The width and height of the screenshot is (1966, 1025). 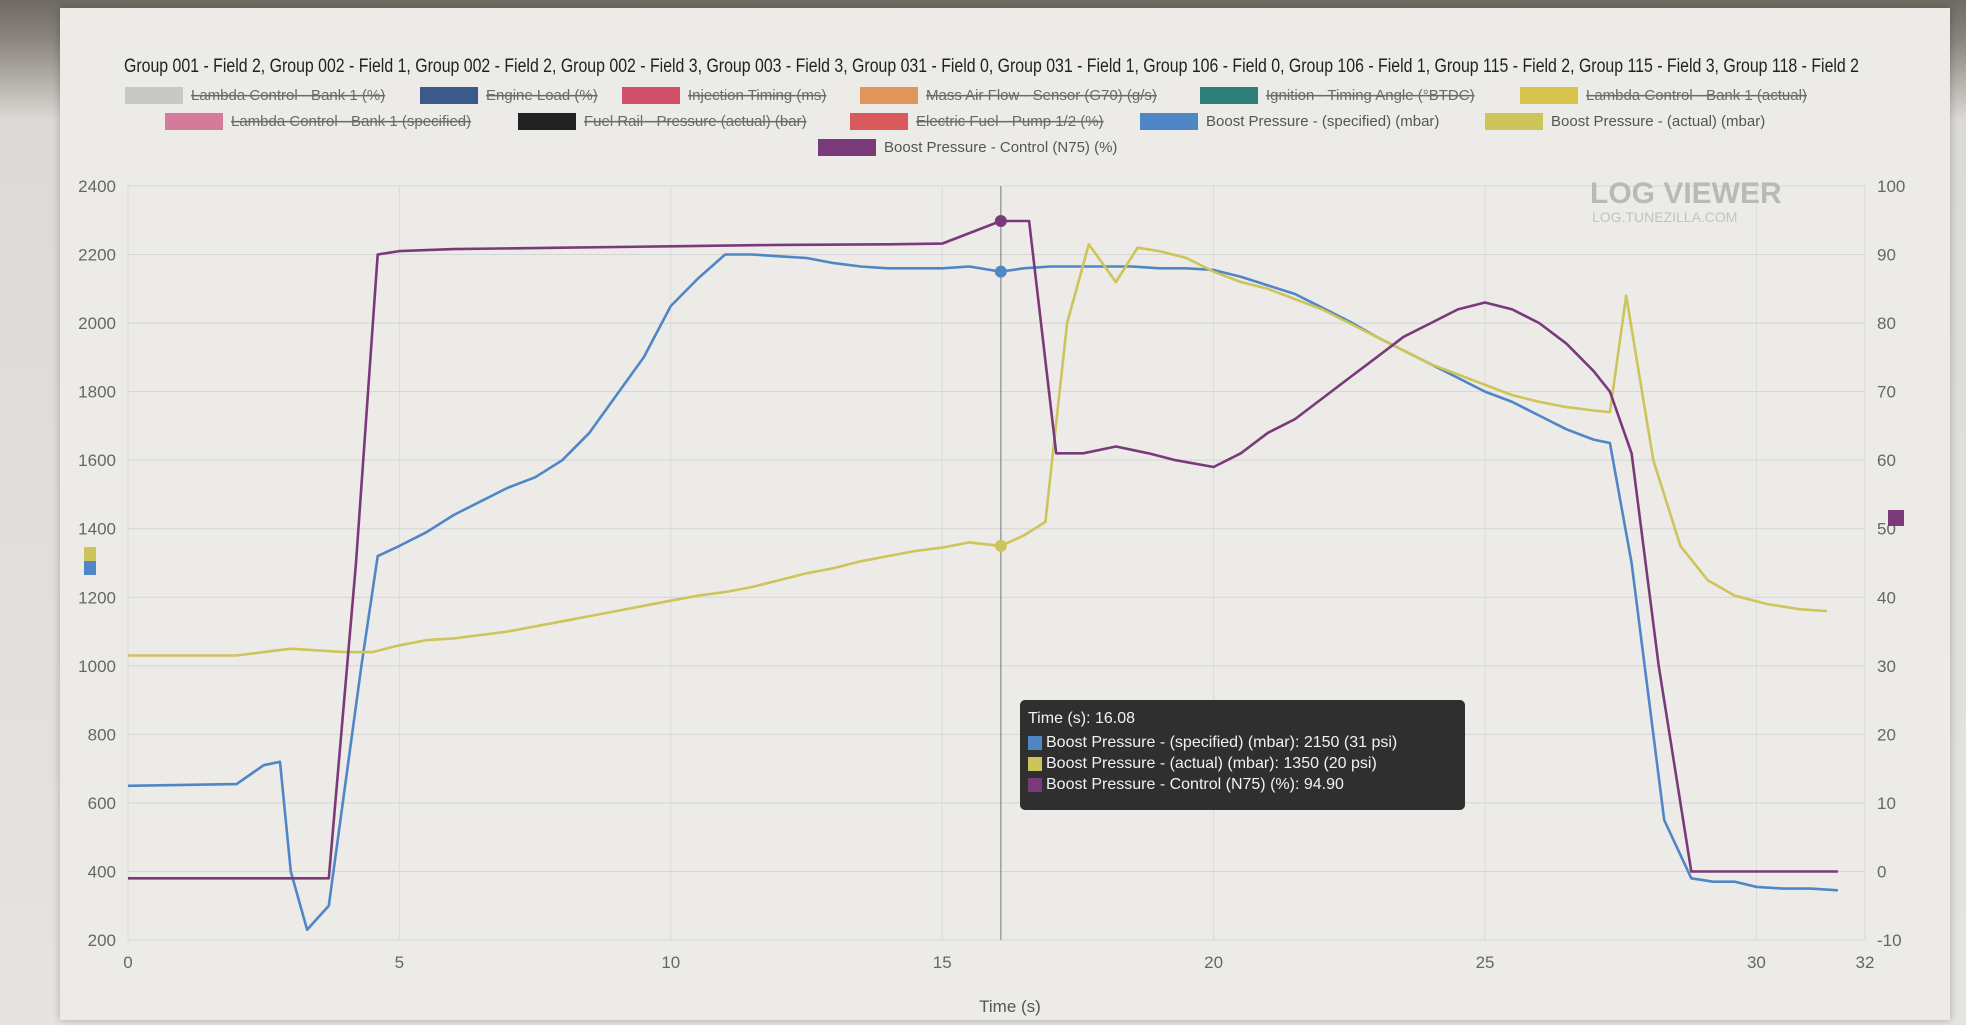 What do you see at coordinates (1000, 563) in the screenshot?
I see `cursor-layer` at bounding box center [1000, 563].